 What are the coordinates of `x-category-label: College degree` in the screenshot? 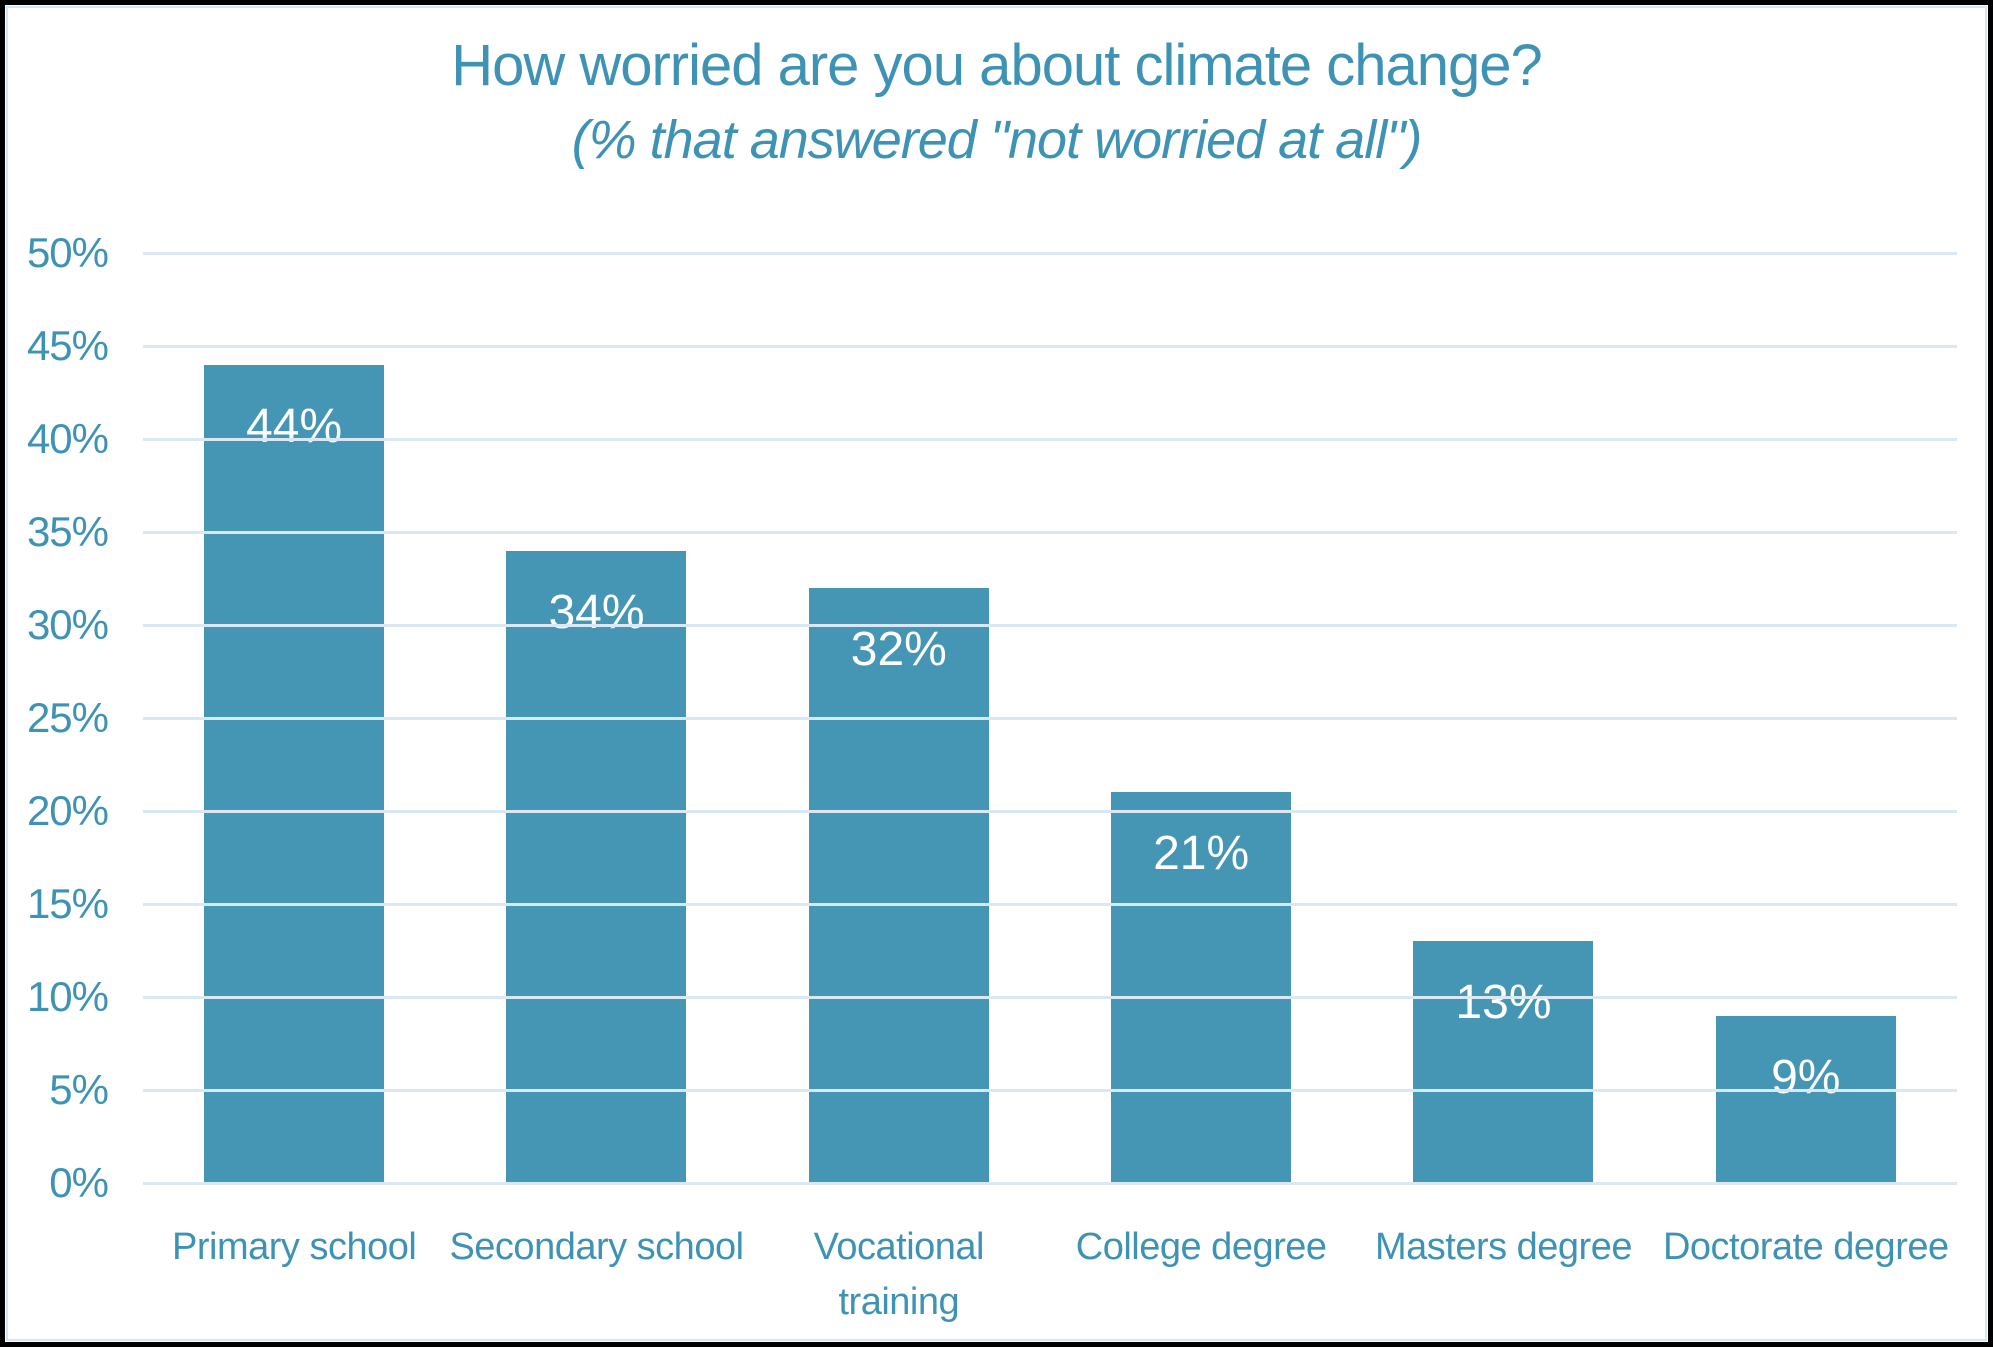 It's located at (1201, 1247).